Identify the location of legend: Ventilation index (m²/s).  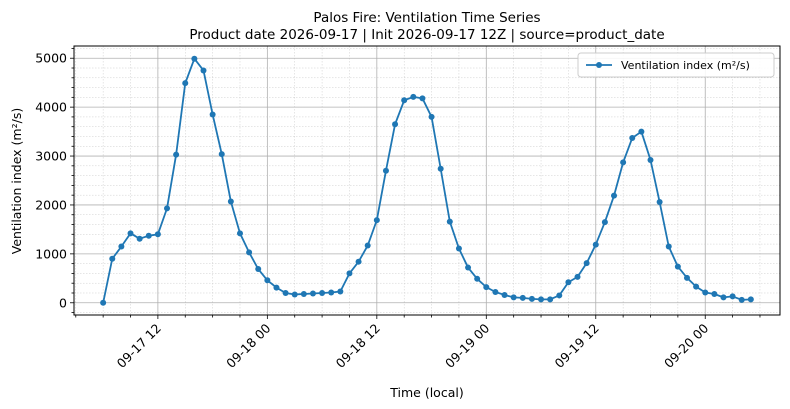
(676, 65).